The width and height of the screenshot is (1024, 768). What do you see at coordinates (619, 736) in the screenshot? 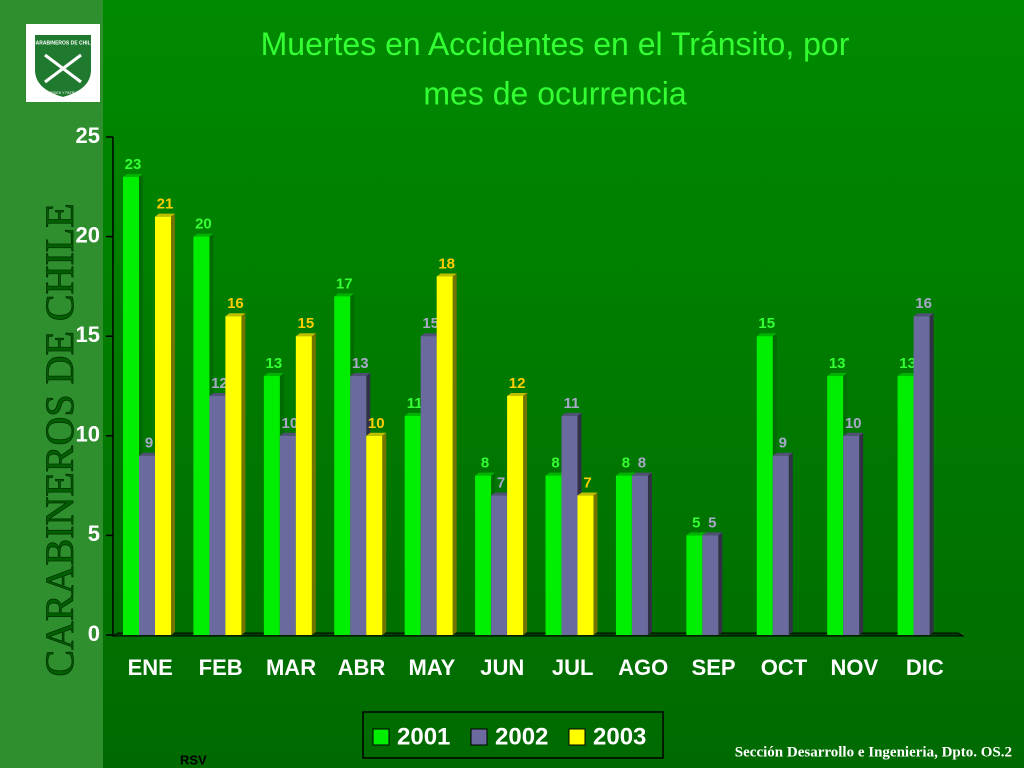
I see `legend-label: 2003` at bounding box center [619, 736].